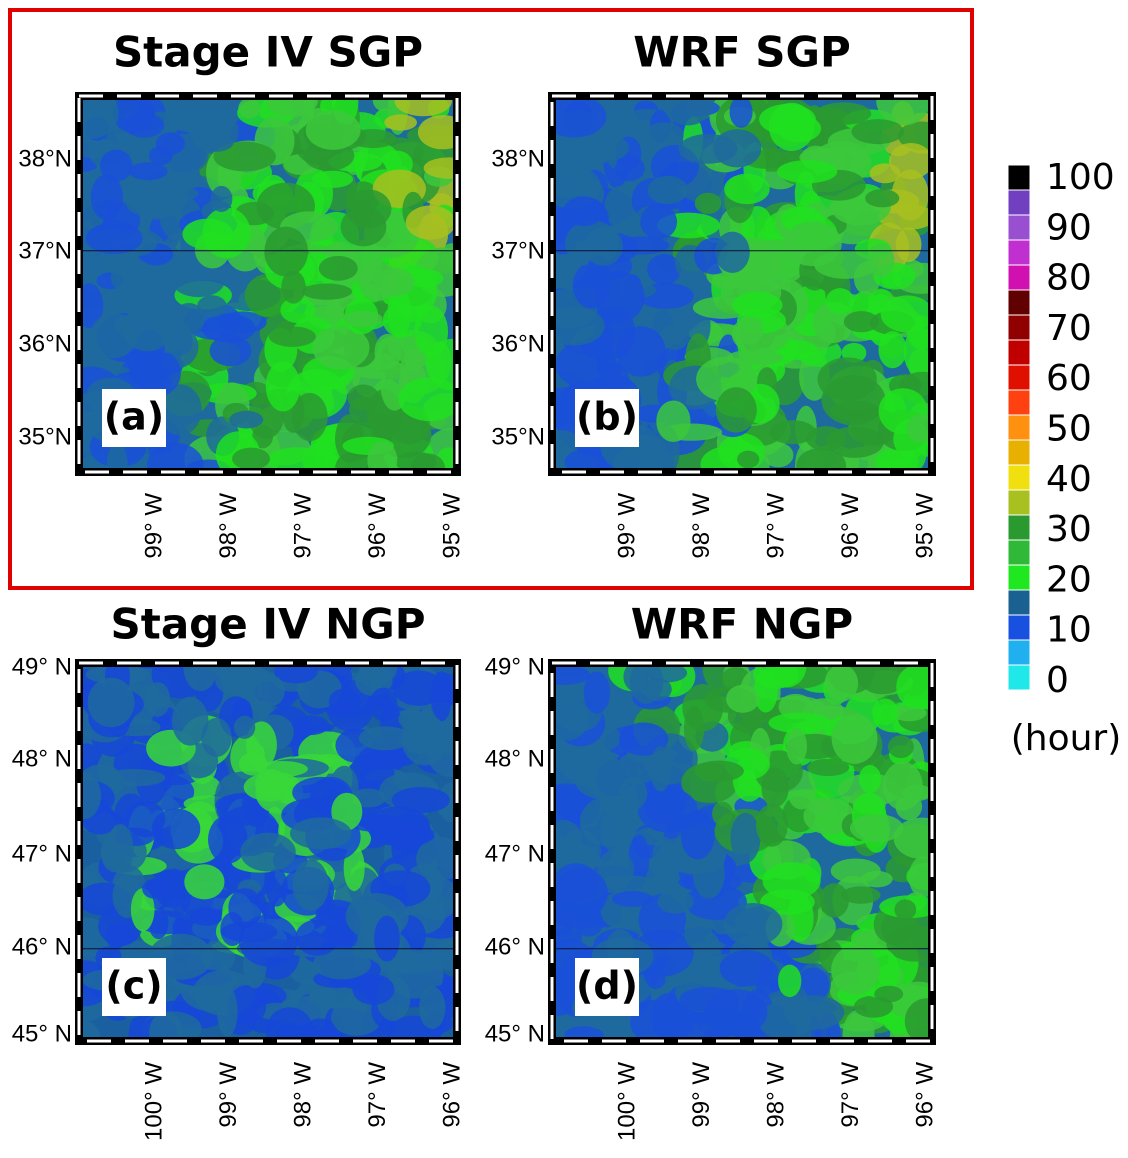 The height and width of the screenshot is (1158, 1128). Describe the element at coordinates (268, 284) in the screenshot. I see `frame` at that location.